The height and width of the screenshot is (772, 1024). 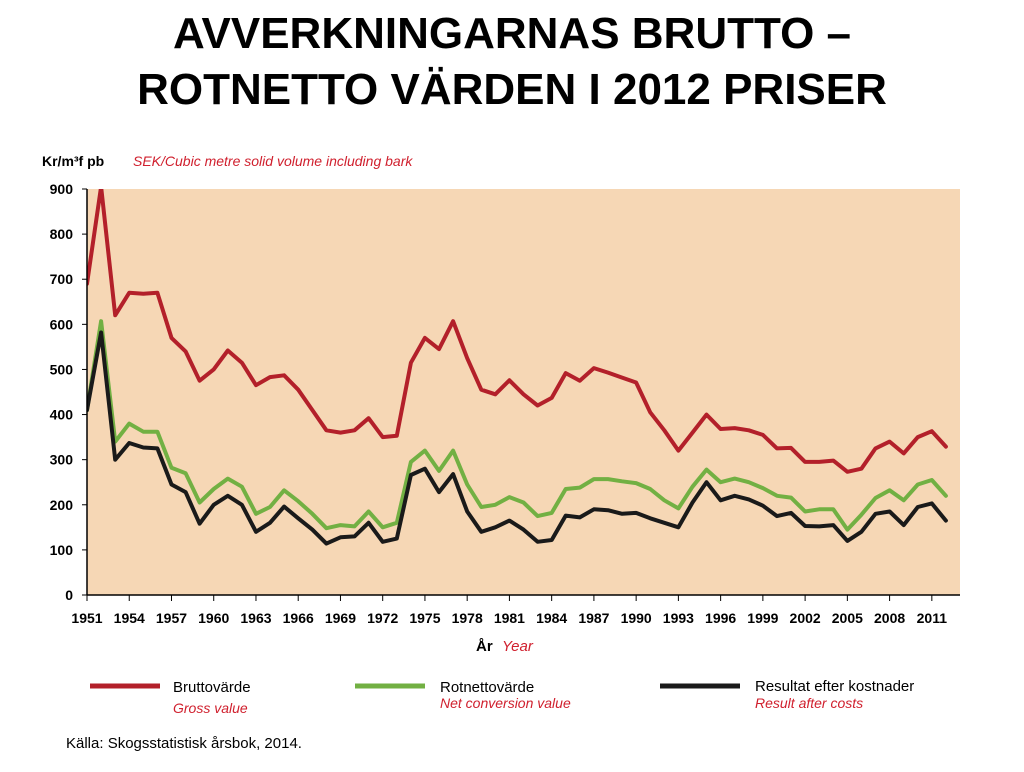 What do you see at coordinates (382, 618) in the screenshot?
I see `x-tick-label: 1972` at bounding box center [382, 618].